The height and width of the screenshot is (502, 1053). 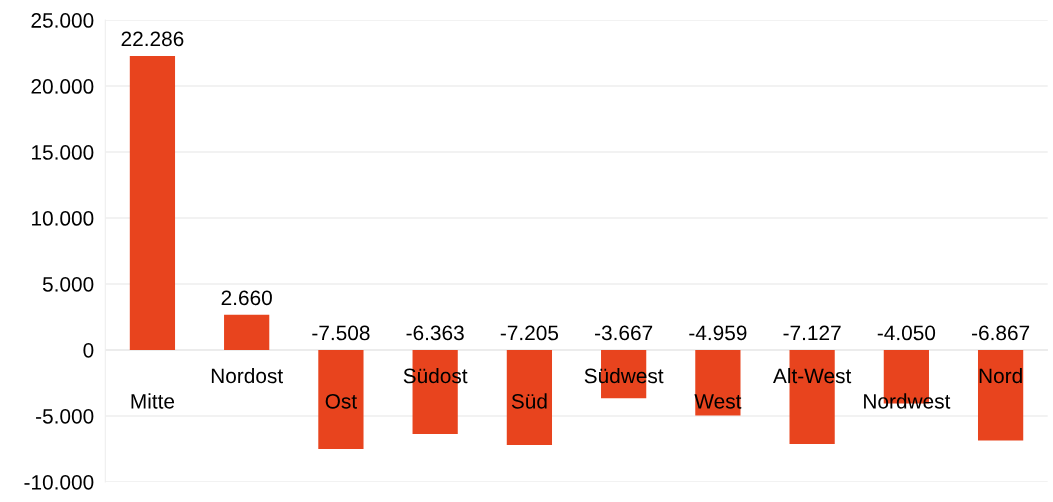 I want to click on y-tick-label: 10.000, so click(x=63, y=218).